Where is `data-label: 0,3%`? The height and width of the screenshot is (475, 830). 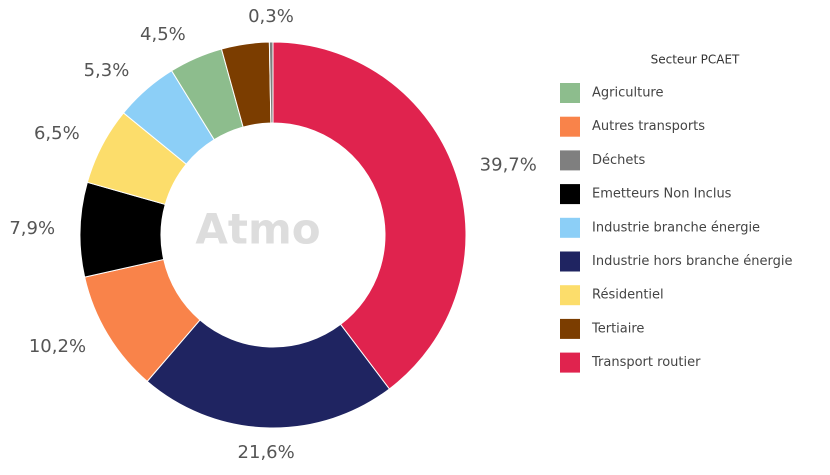 data-label: 0,3% is located at coordinates (271, 16).